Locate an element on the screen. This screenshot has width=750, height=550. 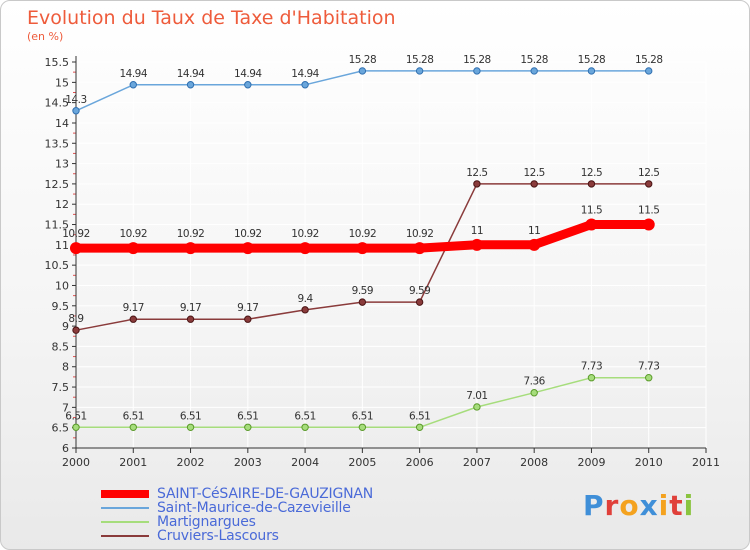
y-tick-label: 9 is located at coordinates (65, 326).